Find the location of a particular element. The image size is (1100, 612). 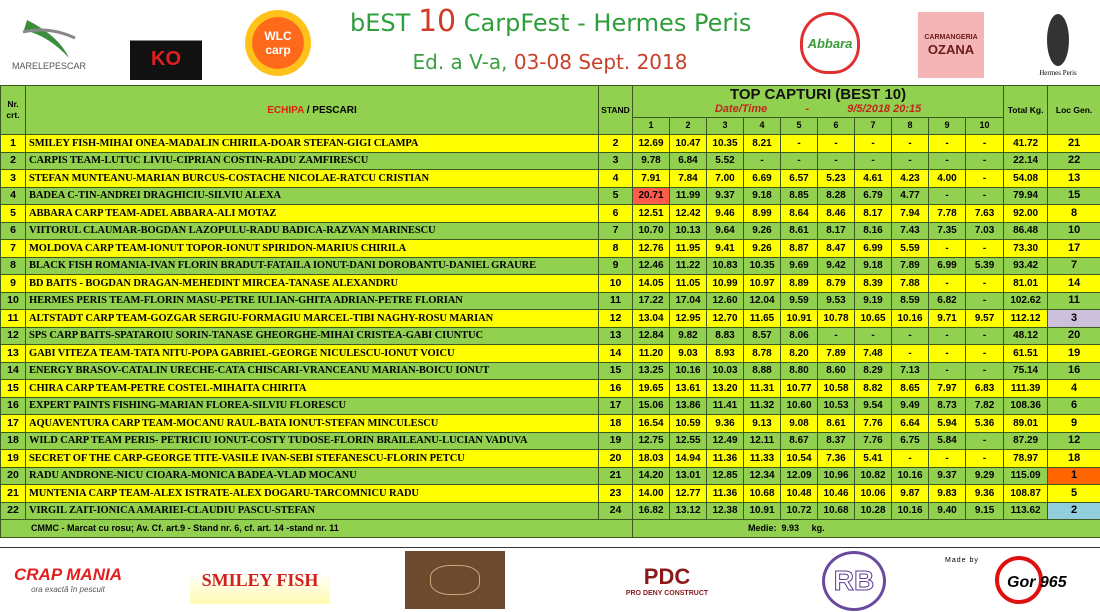

catch-value: 8.28 is located at coordinates (836, 195).